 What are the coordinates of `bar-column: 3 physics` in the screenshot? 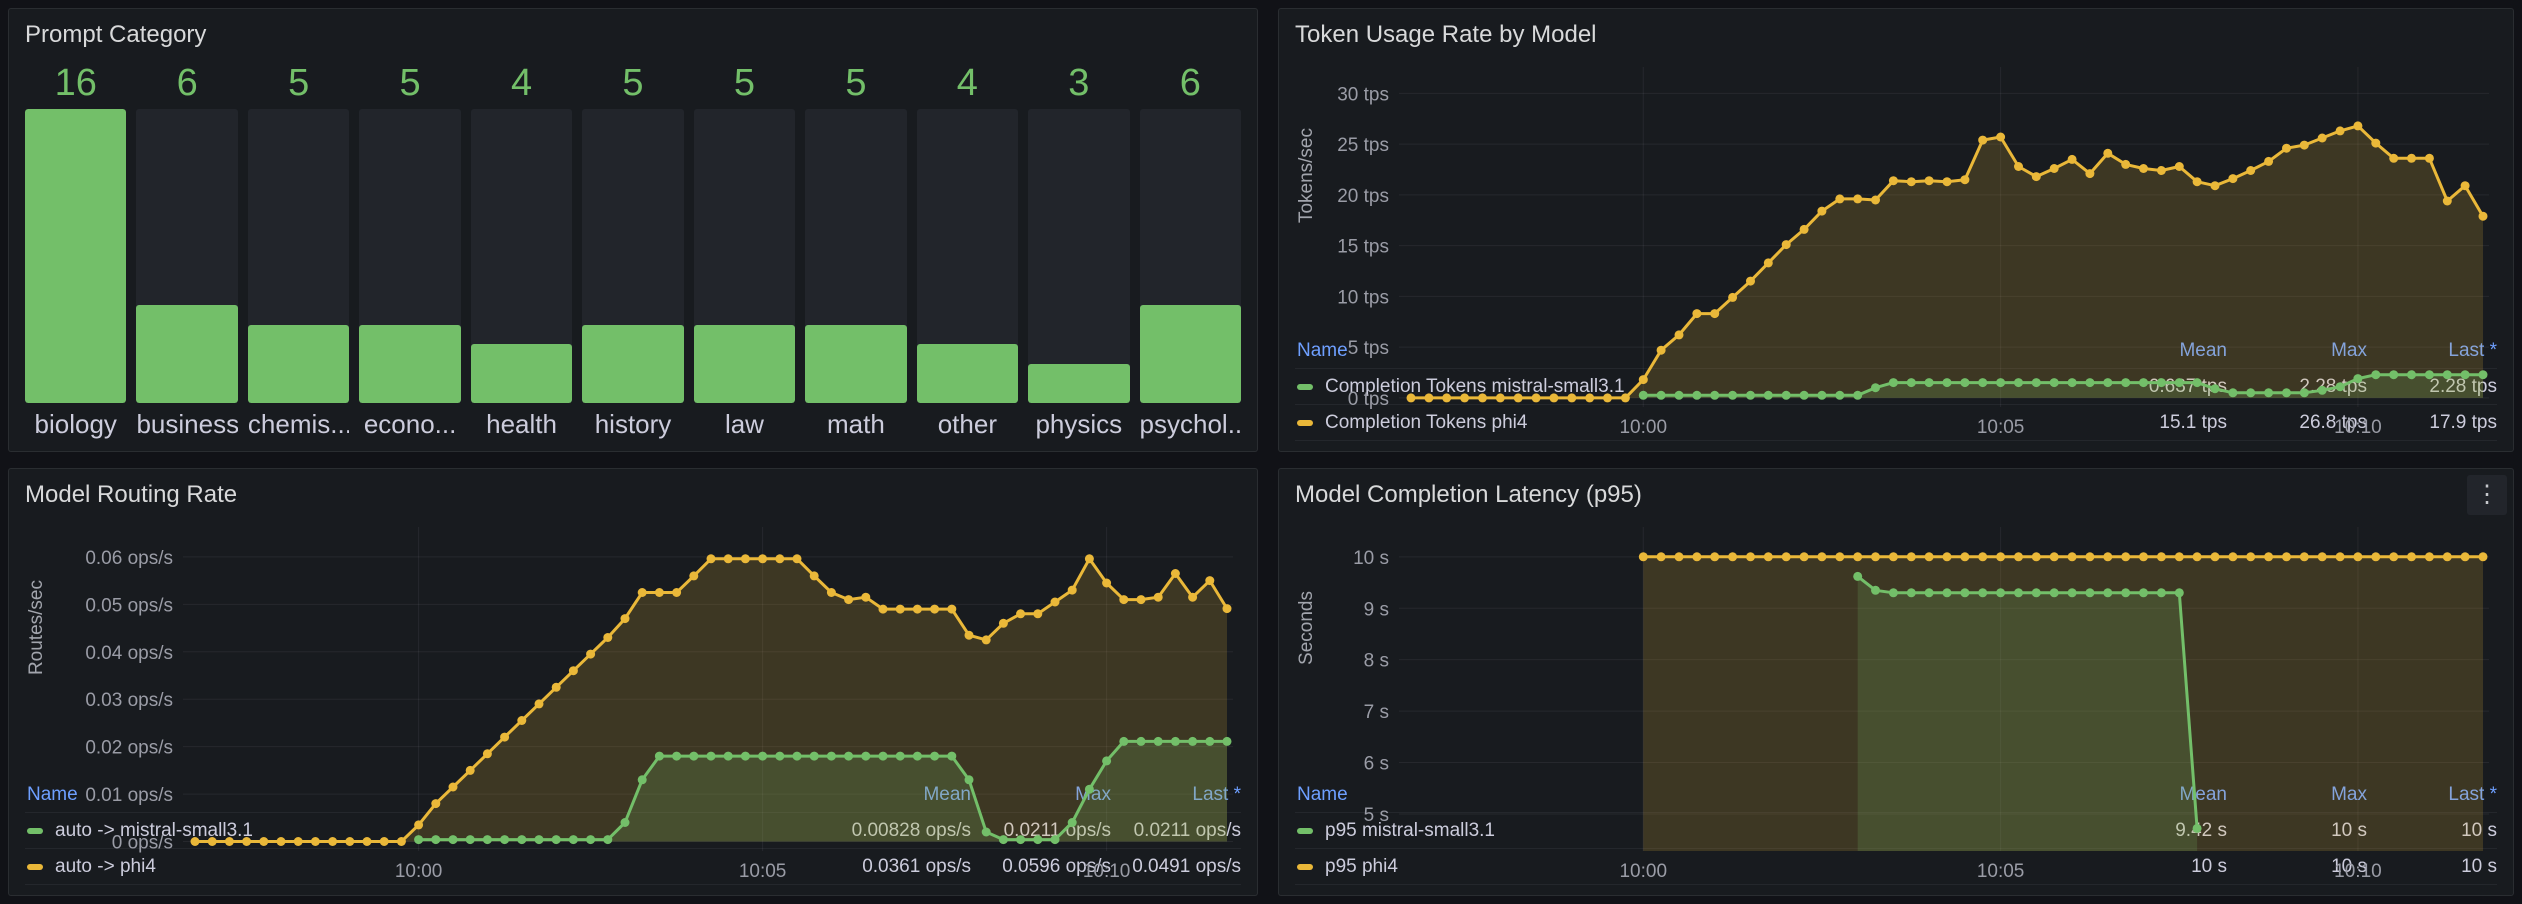 It's located at (1079, 250).